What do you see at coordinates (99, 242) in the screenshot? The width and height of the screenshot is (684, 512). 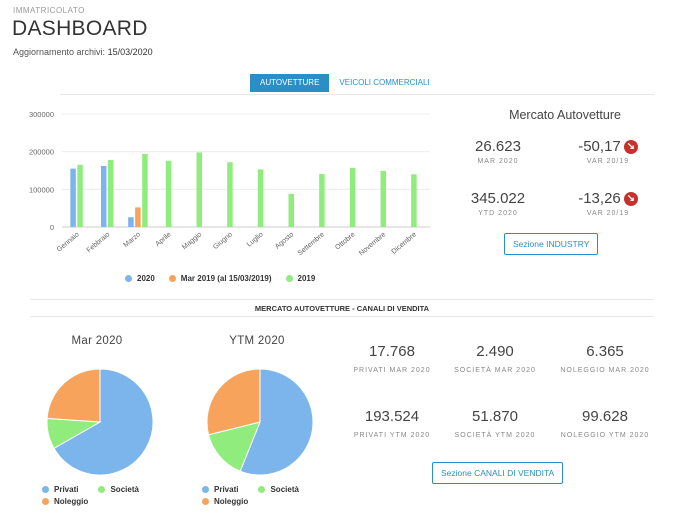 I see `x-tick-label: Febbraio` at bounding box center [99, 242].